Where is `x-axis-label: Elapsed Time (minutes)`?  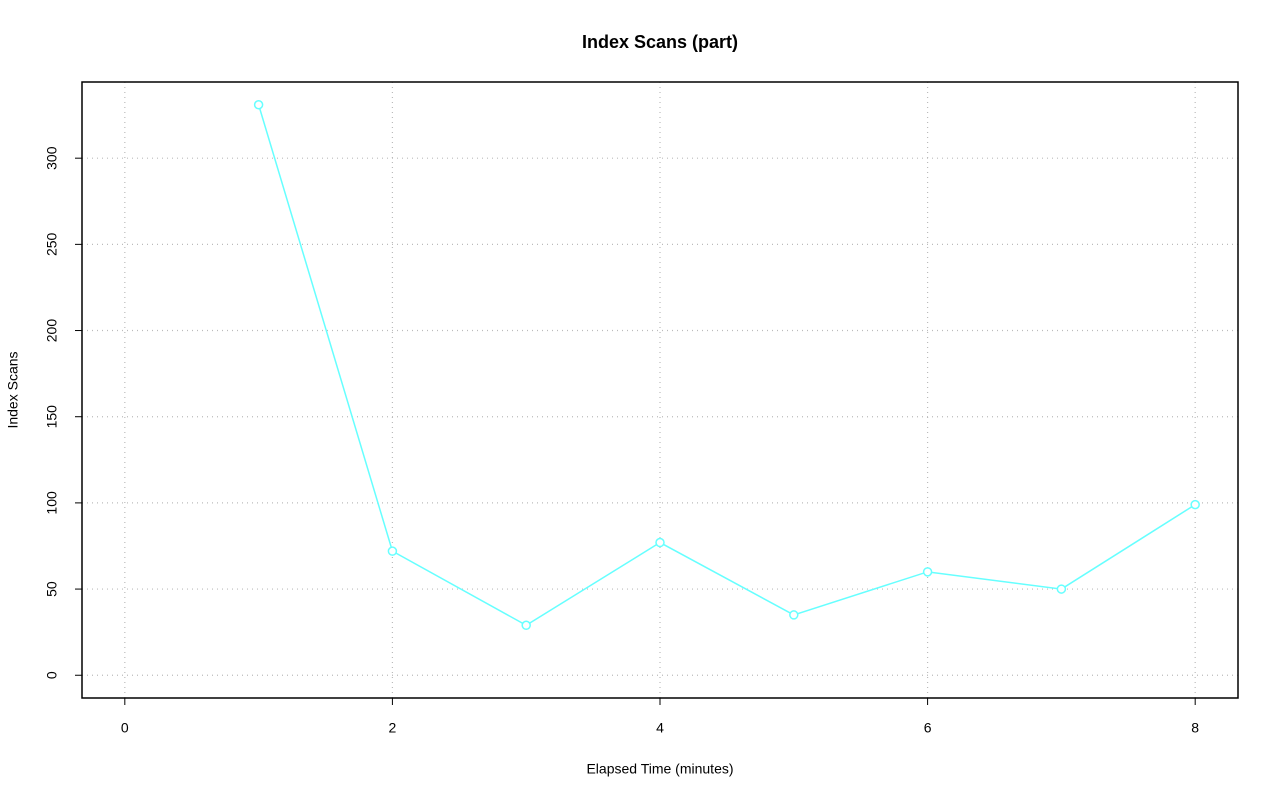
x-axis-label: Elapsed Time (minutes) is located at coordinates (659, 769).